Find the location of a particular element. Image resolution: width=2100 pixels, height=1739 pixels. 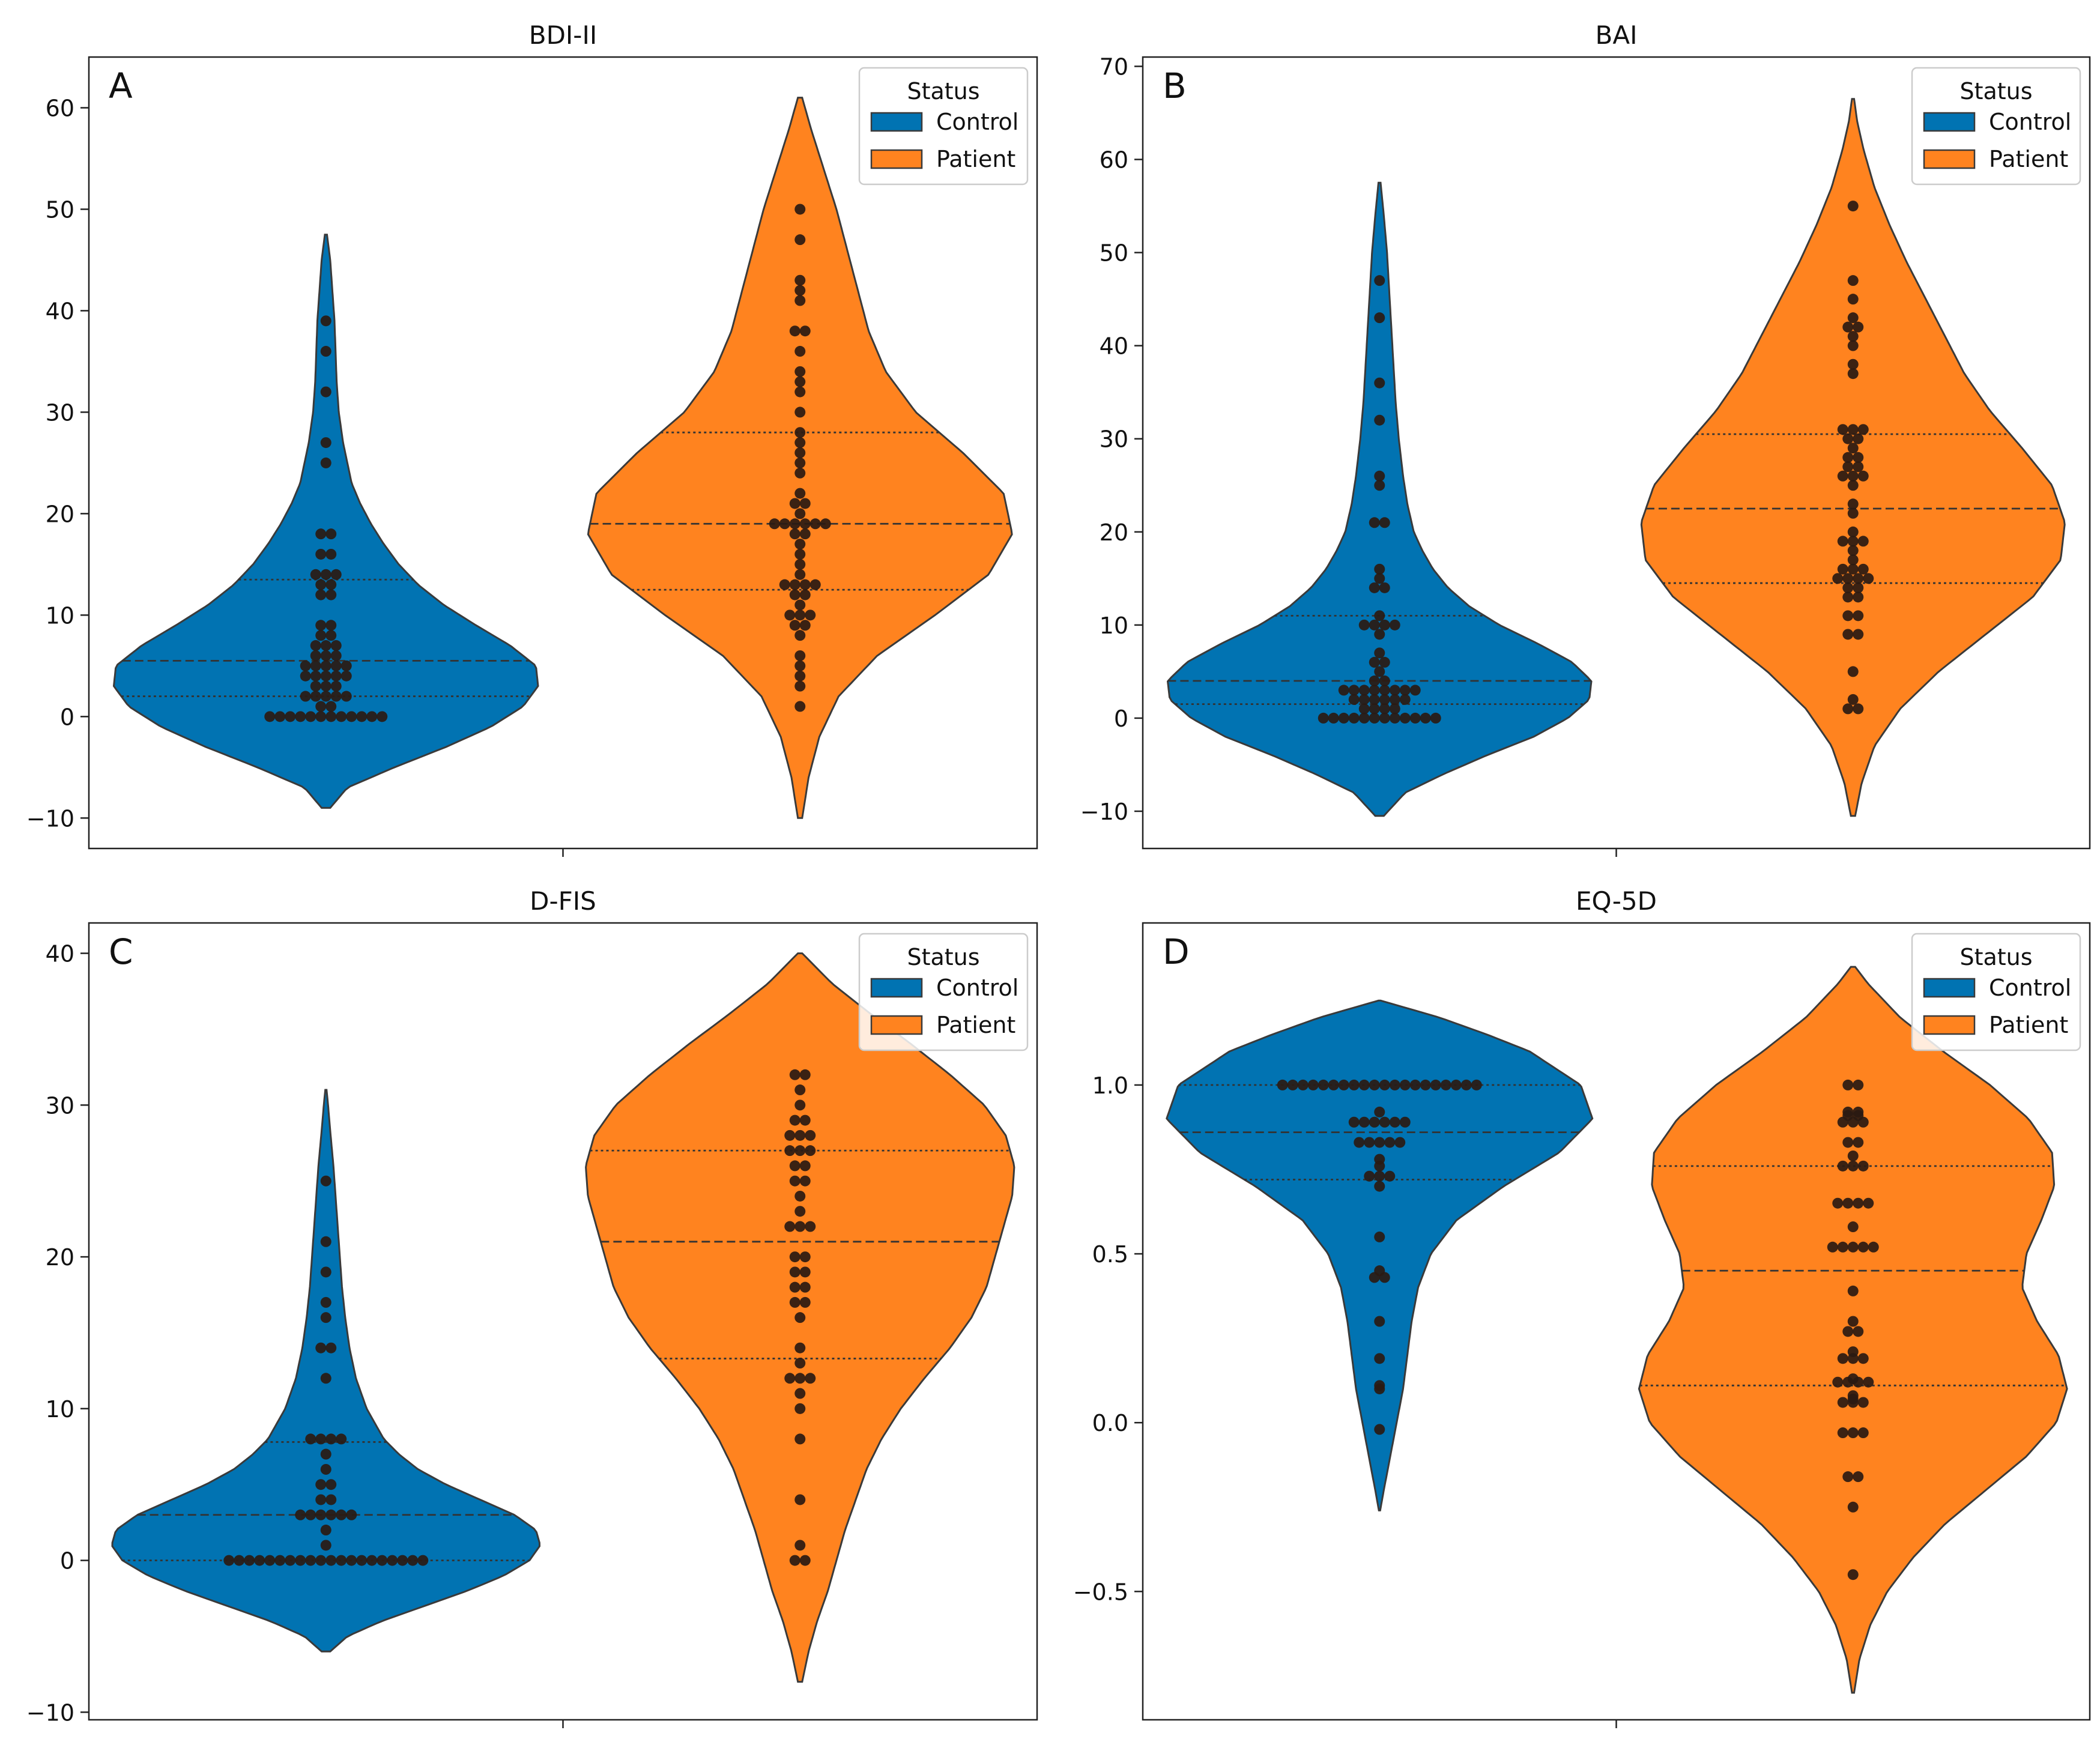

legend-swatch-control is located at coordinates (896, 122).